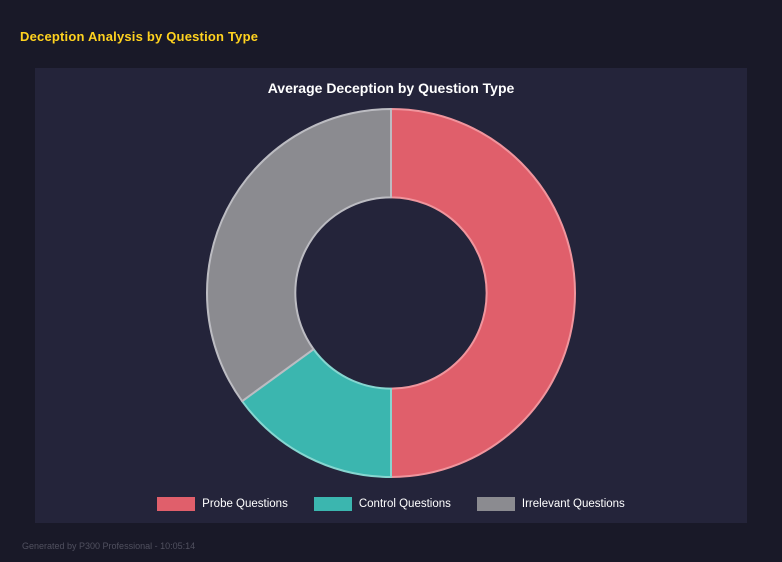 The height and width of the screenshot is (562, 782). I want to click on legend-item-probe-questions: Probe Questions, so click(222, 504).